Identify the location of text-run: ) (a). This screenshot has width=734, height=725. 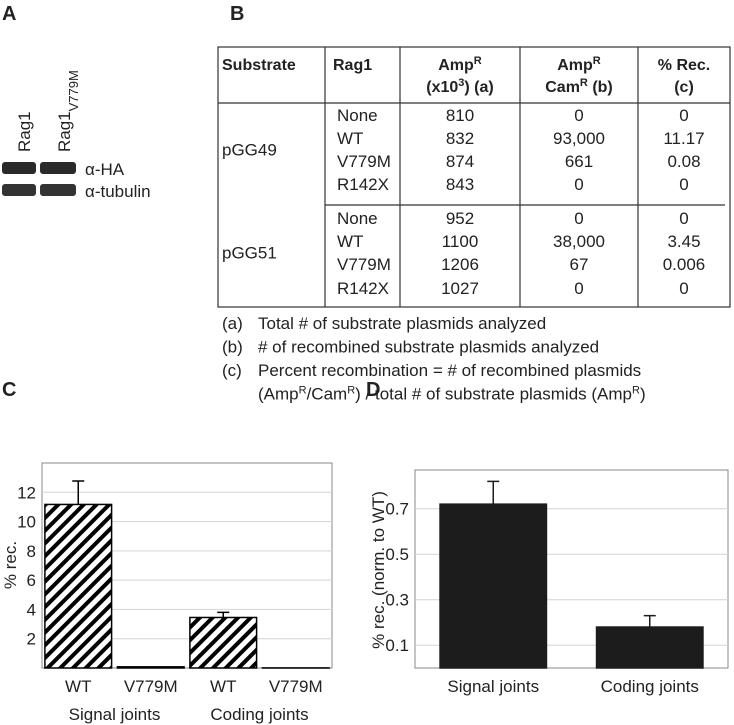
(478, 87).